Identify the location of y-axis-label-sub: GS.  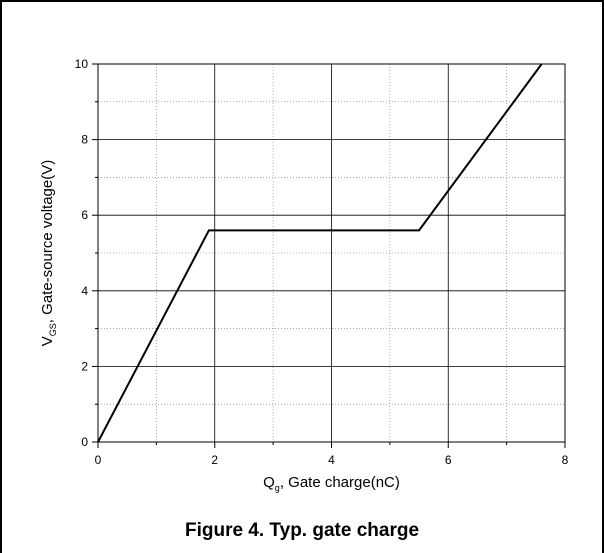
(53, 329).